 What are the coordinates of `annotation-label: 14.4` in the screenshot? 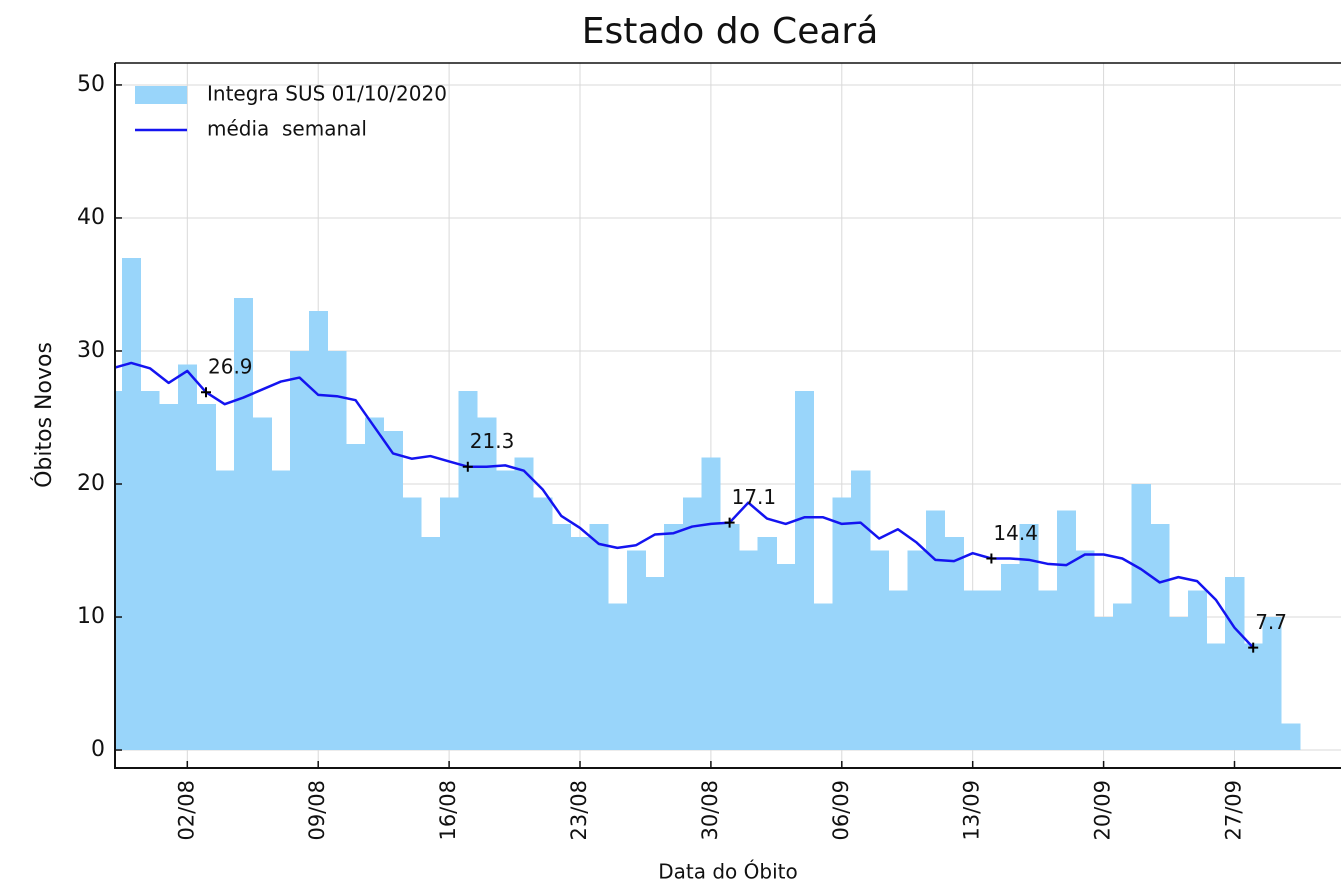 It's located at (1015, 533).